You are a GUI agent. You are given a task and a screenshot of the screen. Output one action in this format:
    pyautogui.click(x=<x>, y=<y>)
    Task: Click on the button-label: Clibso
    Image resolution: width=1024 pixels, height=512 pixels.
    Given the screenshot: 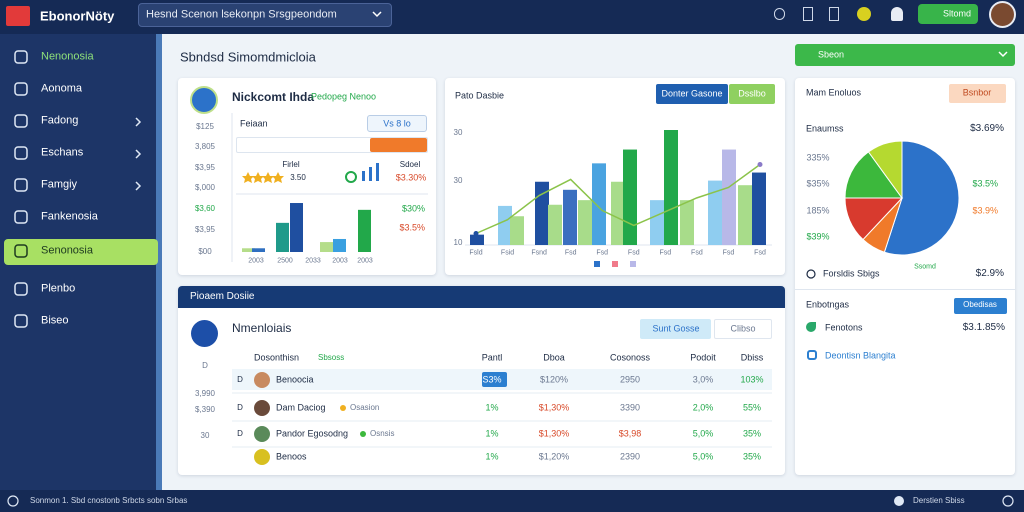 What is the action you would take?
    pyautogui.click(x=743, y=328)
    